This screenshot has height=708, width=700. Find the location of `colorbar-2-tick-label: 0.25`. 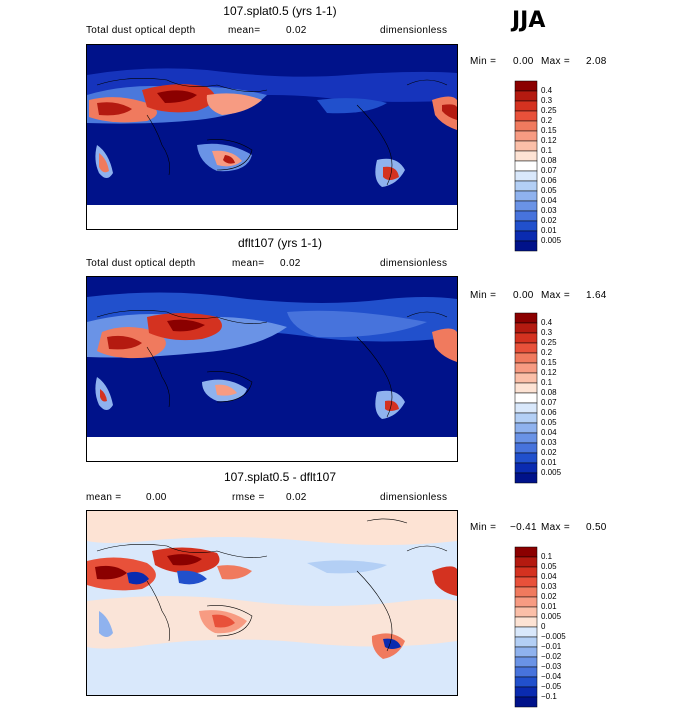

colorbar-2-tick-label: 0.25 is located at coordinates (549, 342).